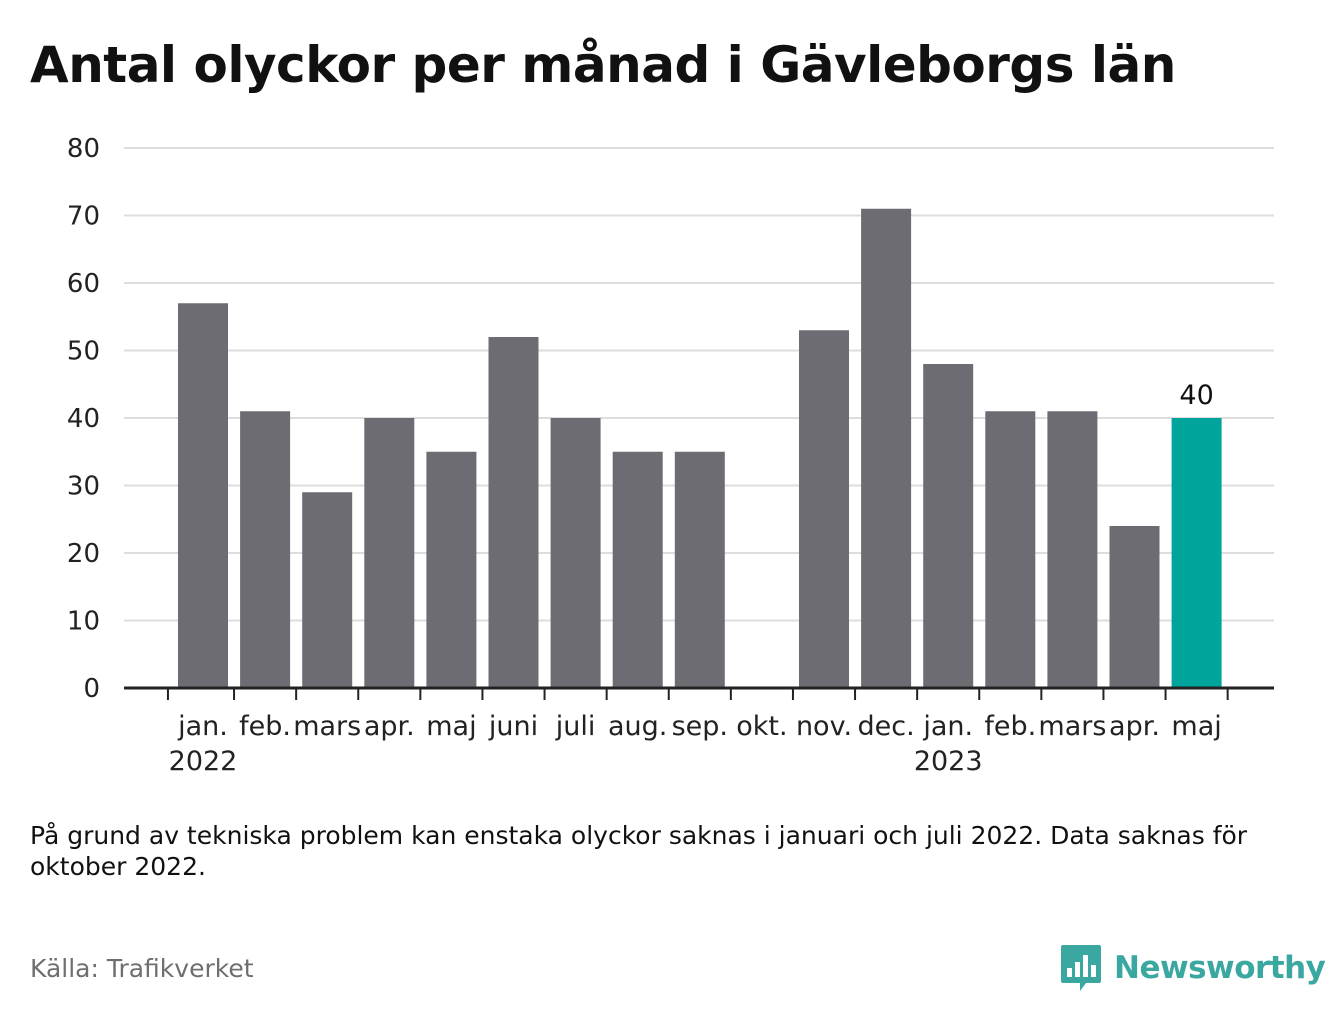 The image size is (1340, 1020). What do you see at coordinates (603, 65) in the screenshot?
I see `chart-title: Antal olyckor per månad i Gävleborgs län` at bounding box center [603, 65].